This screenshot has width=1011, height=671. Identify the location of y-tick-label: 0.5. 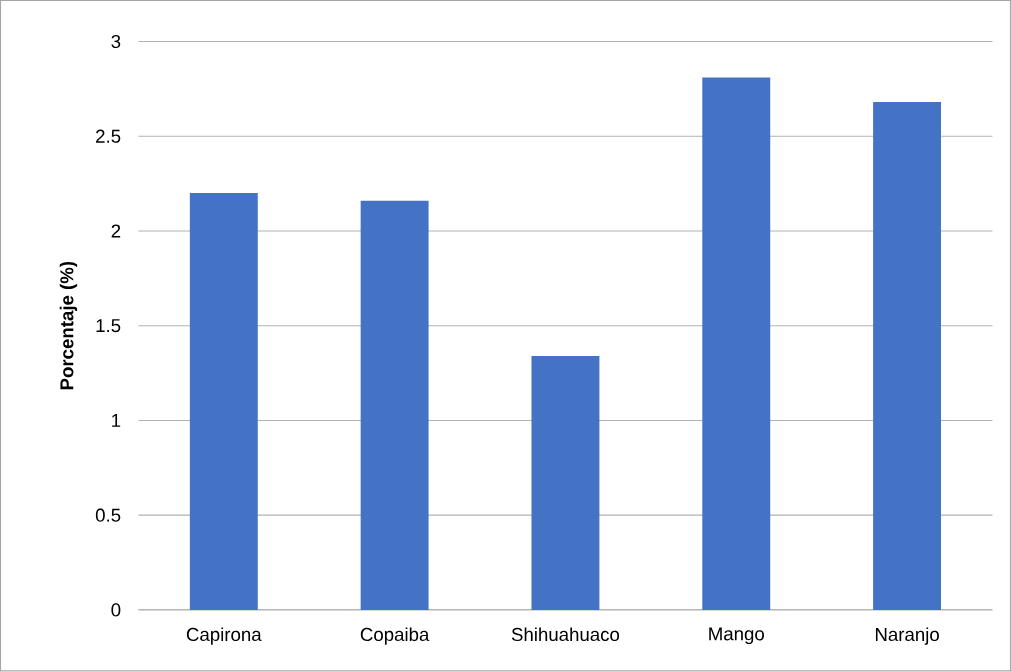
(108, 515).